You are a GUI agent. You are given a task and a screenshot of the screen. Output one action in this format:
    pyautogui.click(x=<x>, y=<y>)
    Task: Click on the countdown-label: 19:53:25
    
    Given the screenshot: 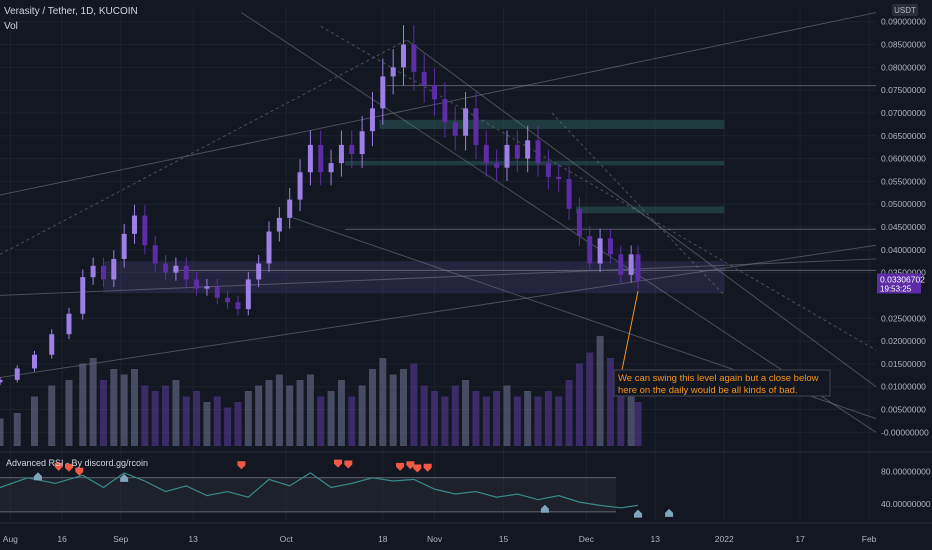 What is the action you would take?
    pyautogui.click(x=896, y=288)
    